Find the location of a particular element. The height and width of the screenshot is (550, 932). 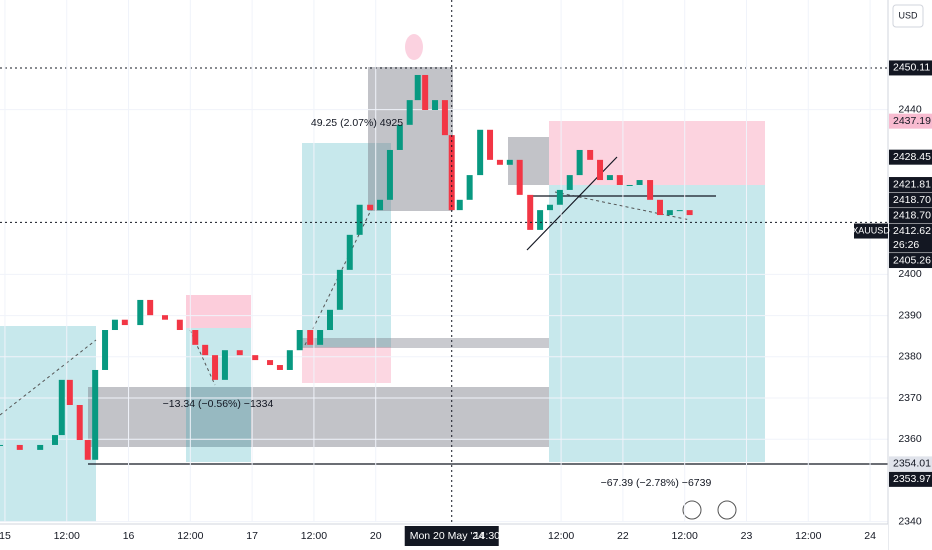

crosshair-time-bg is located at coordinates (451, 536).